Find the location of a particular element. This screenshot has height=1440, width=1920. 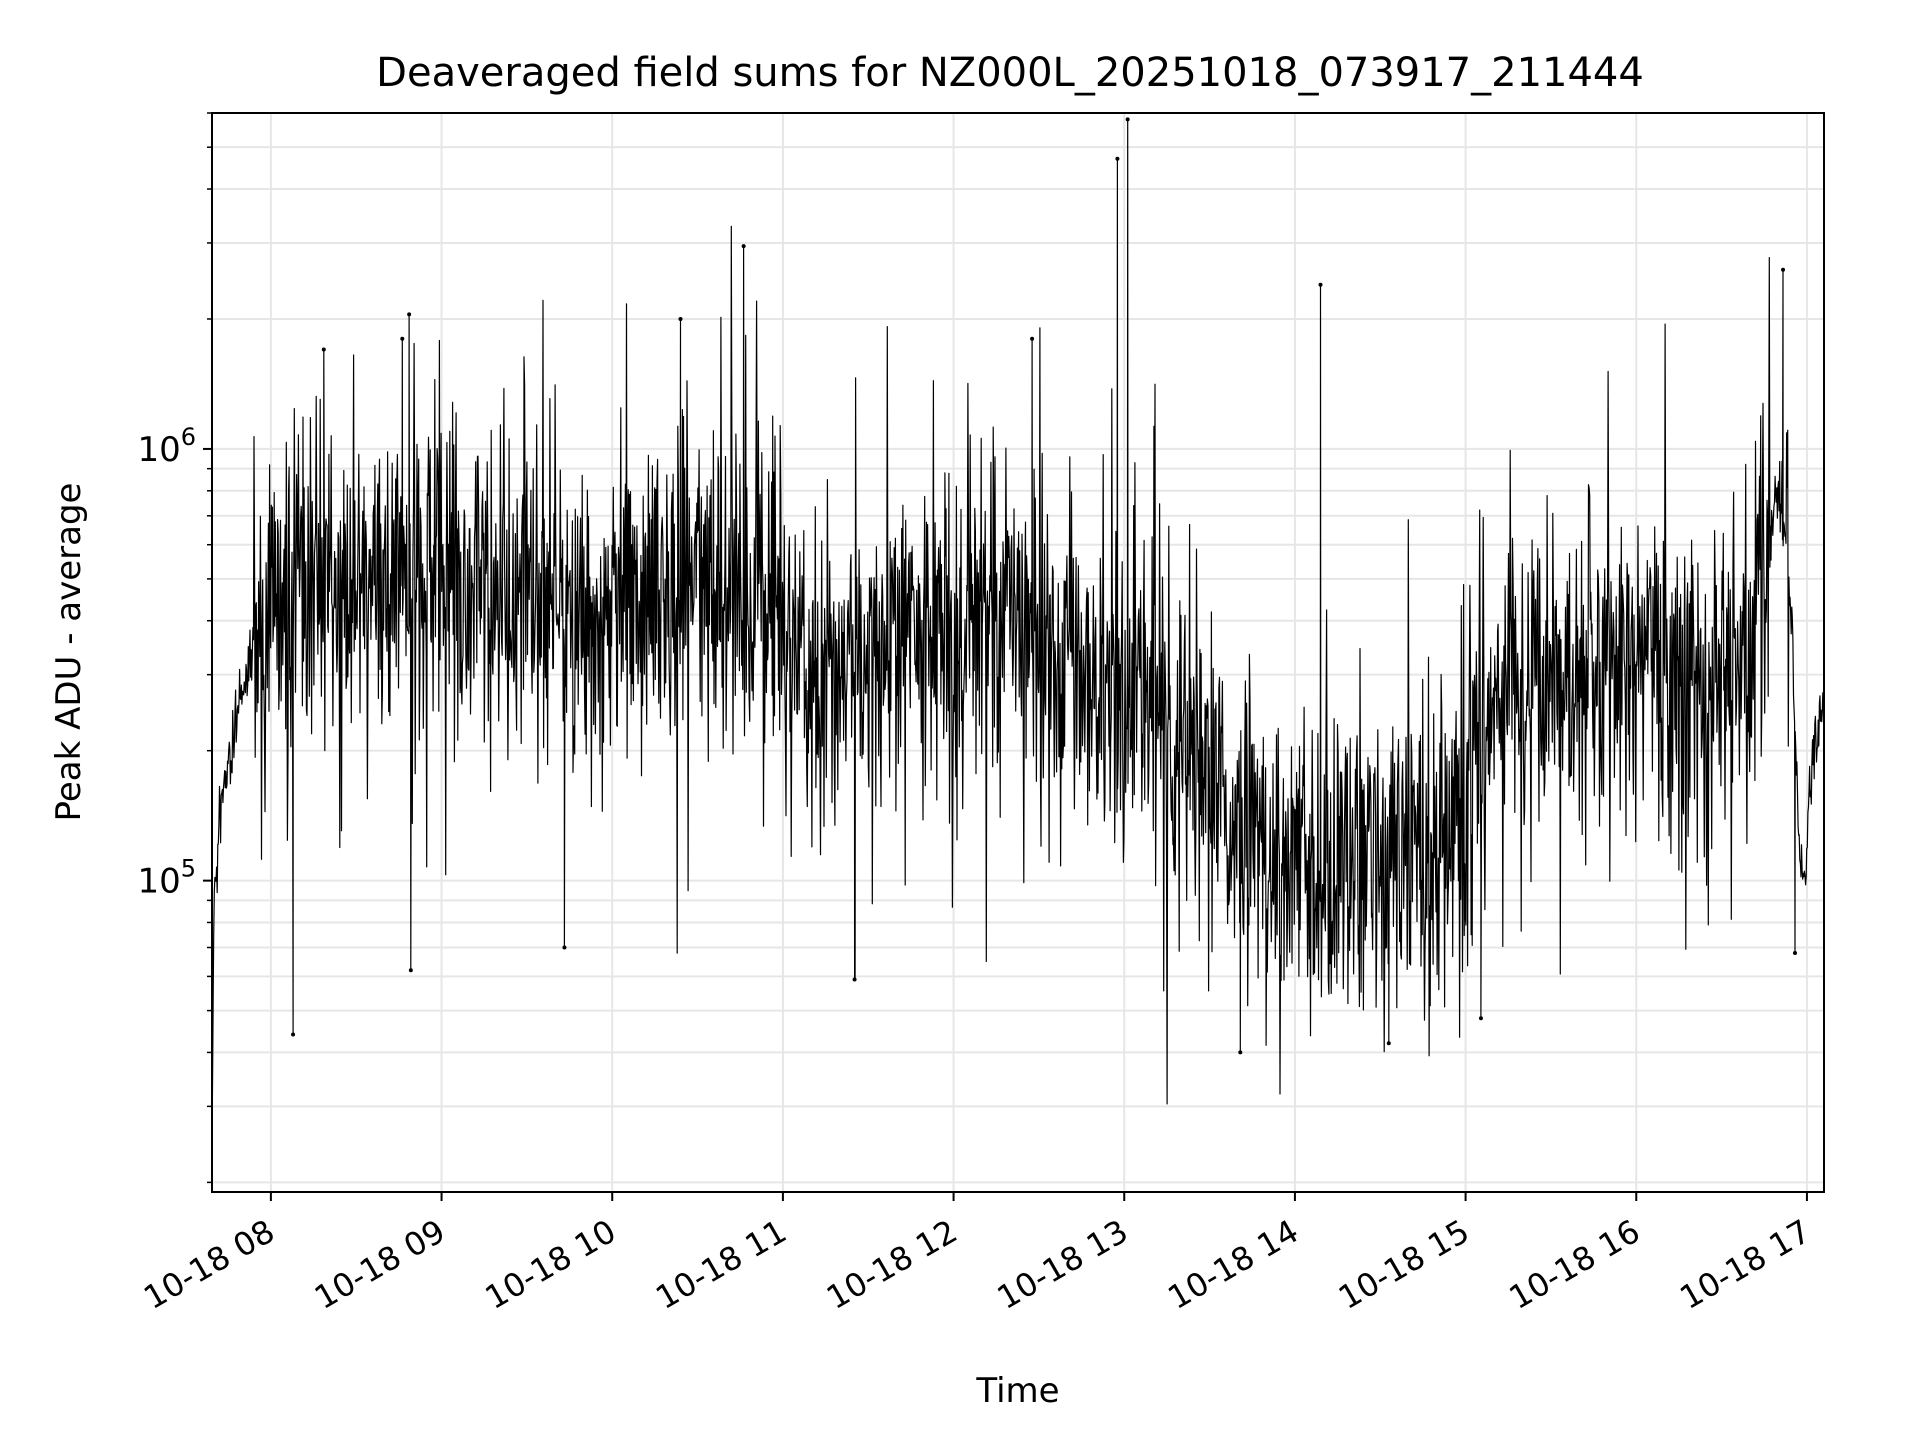

y-axis-label: Peak ADU - average is located at coordinates (69, 652).